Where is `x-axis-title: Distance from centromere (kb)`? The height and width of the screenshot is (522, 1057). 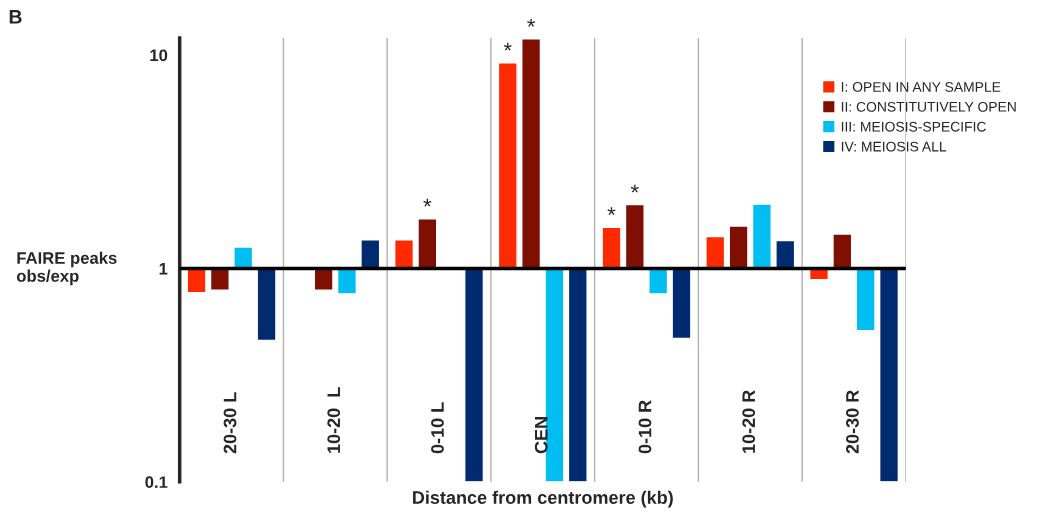 x-axis-title: Distance from centromere (kb) is located at coordinates (543, 499).